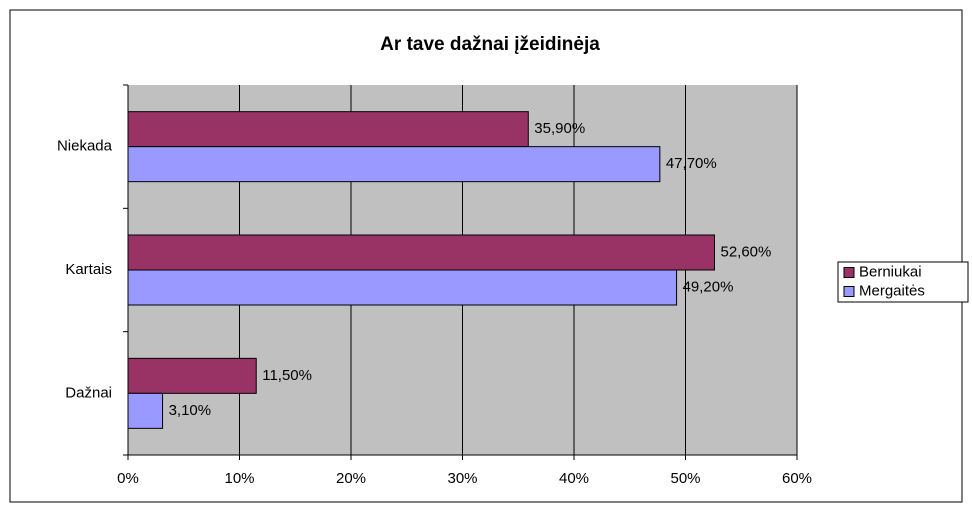 This screenshot has width=972, height=509. I want to click on data-label: 11,50%, so click(287, 375).